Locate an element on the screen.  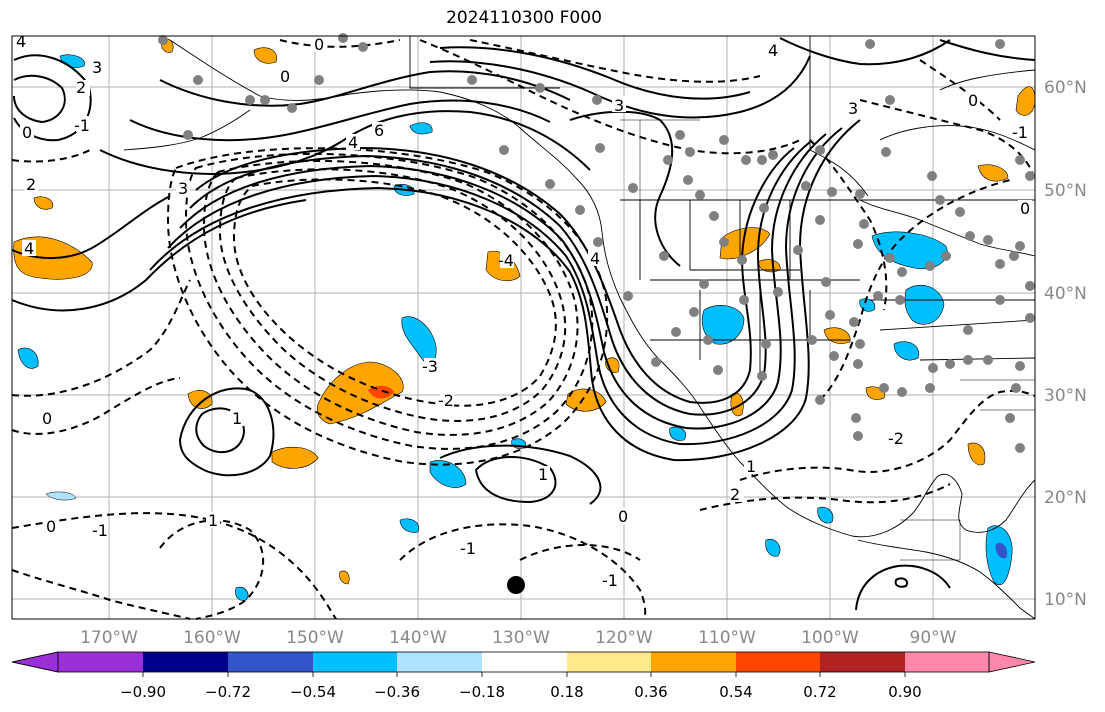
contour-label: 6 is located at coordinates (379, 130).